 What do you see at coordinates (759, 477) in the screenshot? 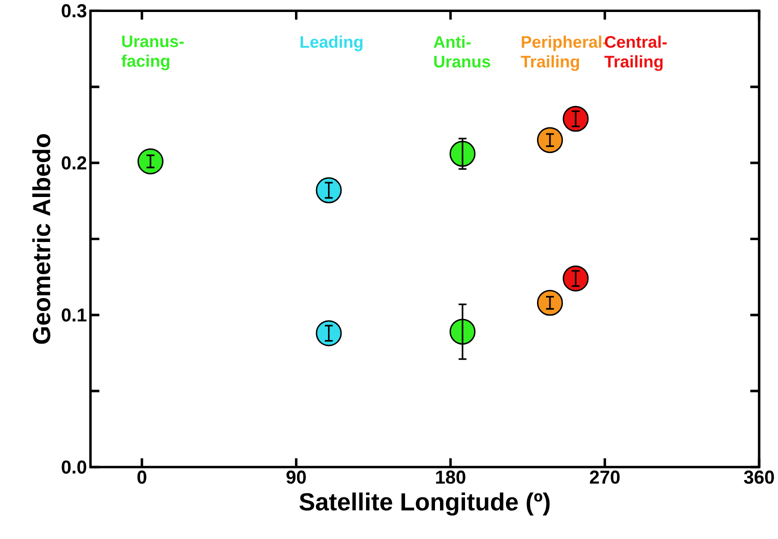
I see `x-tick-label: 360` at bounding box center [759, 477].